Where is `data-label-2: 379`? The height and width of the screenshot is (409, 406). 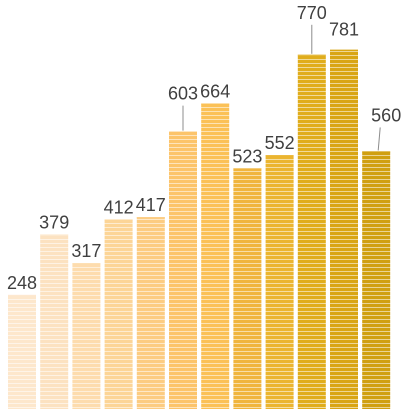 data-label-2: 379 is located at coordinates (54, 223).